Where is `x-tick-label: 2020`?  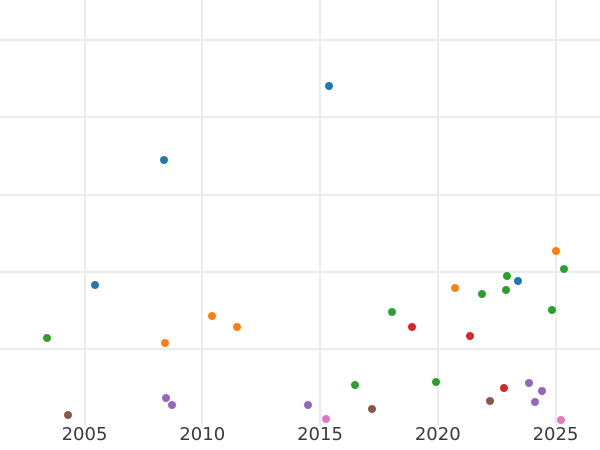
x-tick-label: 2020 is located at coordinates (437, 435).